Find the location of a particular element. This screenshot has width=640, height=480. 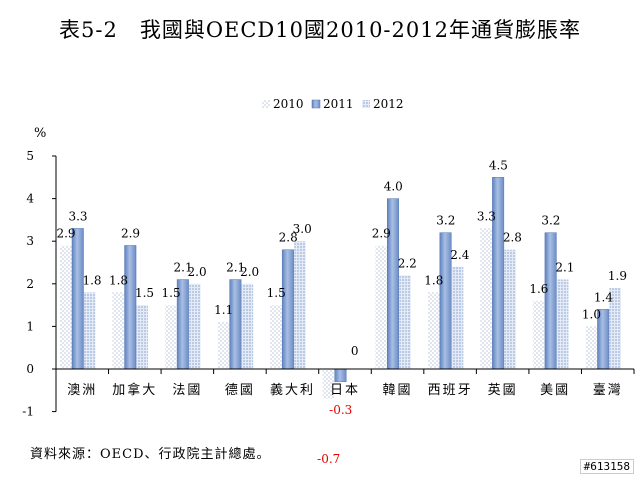

data-label-2010: 1.1 is located at coordinates (223, 310).